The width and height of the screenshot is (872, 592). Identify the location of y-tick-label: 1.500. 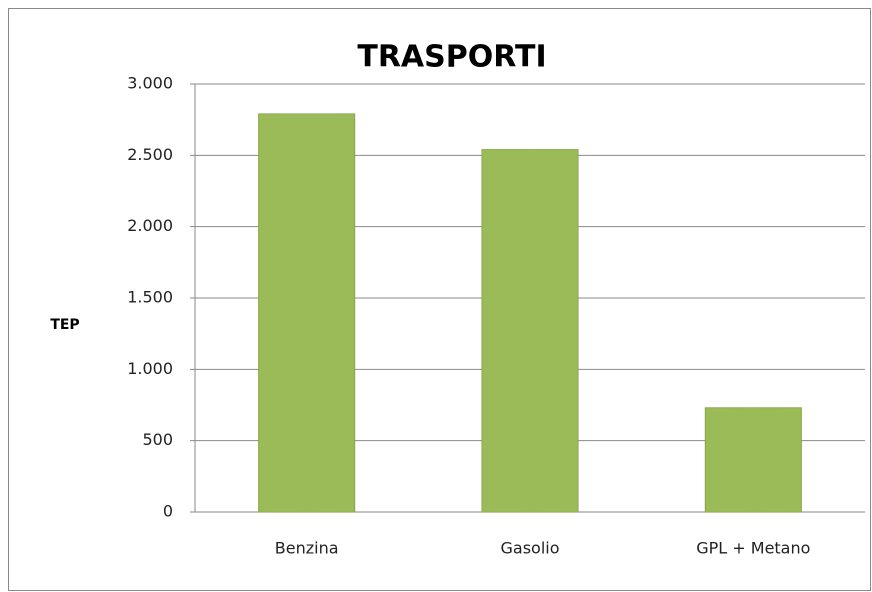
(150, 297).